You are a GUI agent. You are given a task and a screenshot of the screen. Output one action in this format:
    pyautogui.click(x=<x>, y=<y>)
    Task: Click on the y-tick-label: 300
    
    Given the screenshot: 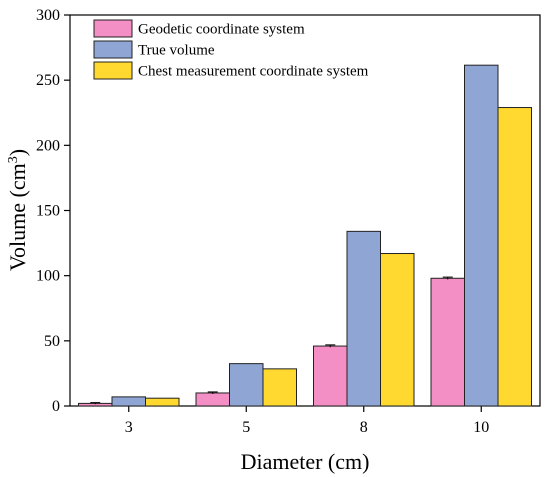 What is the action you would take?
    pyautogui.click(x=48, y=15)
    